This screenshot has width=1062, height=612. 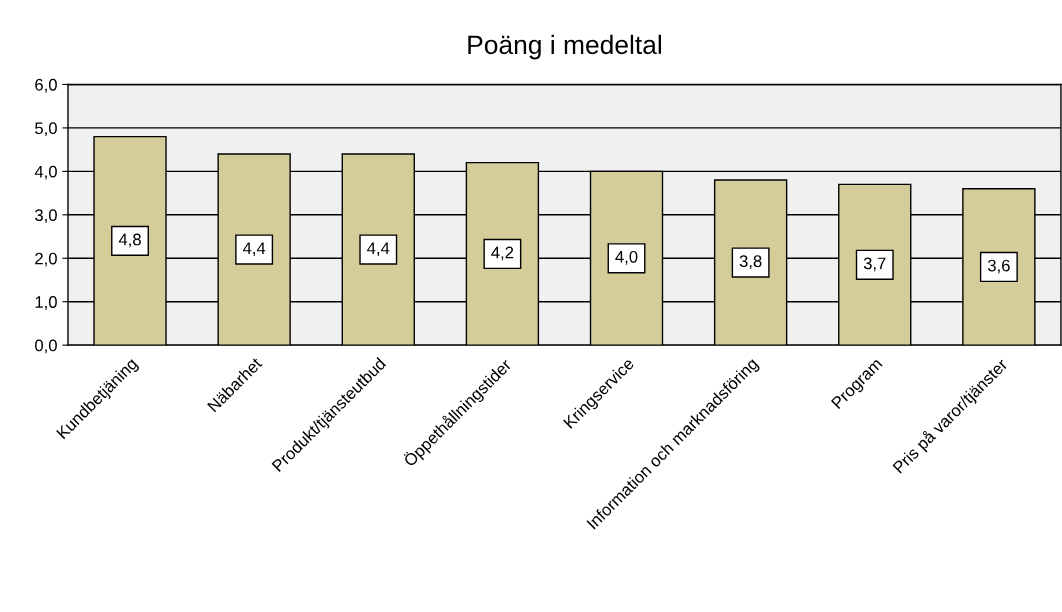 I want to click on y-tick-label: 1,0, so click(x=46, y=303).